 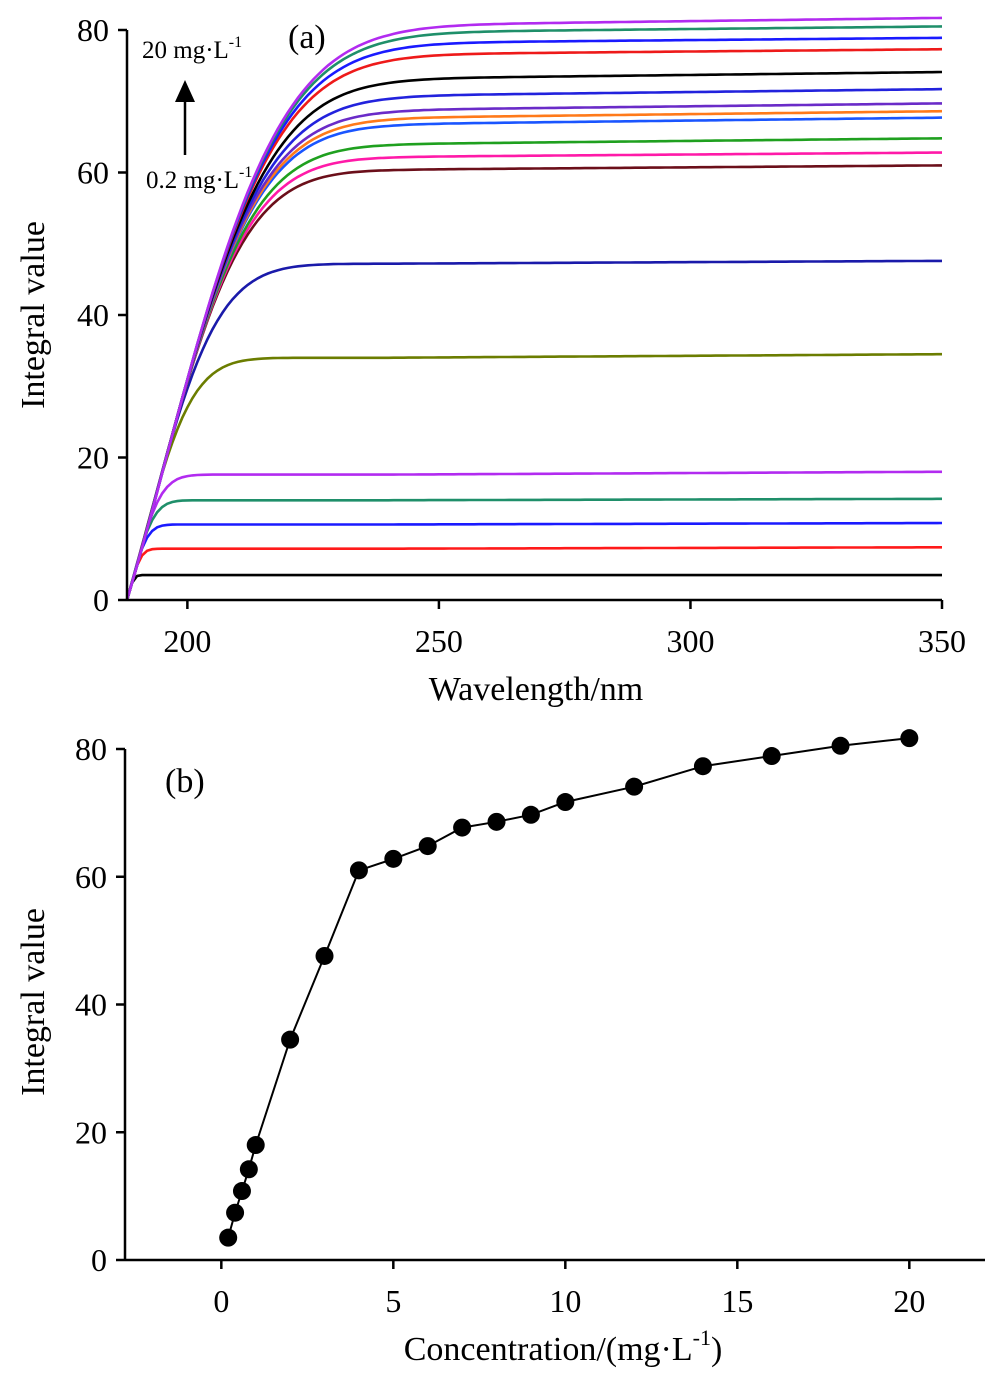 What do you see at coordinates (439, 641) in the screenshot?
I see `panel-a-x-tick-label: 250` at bounding box center [439, 641].